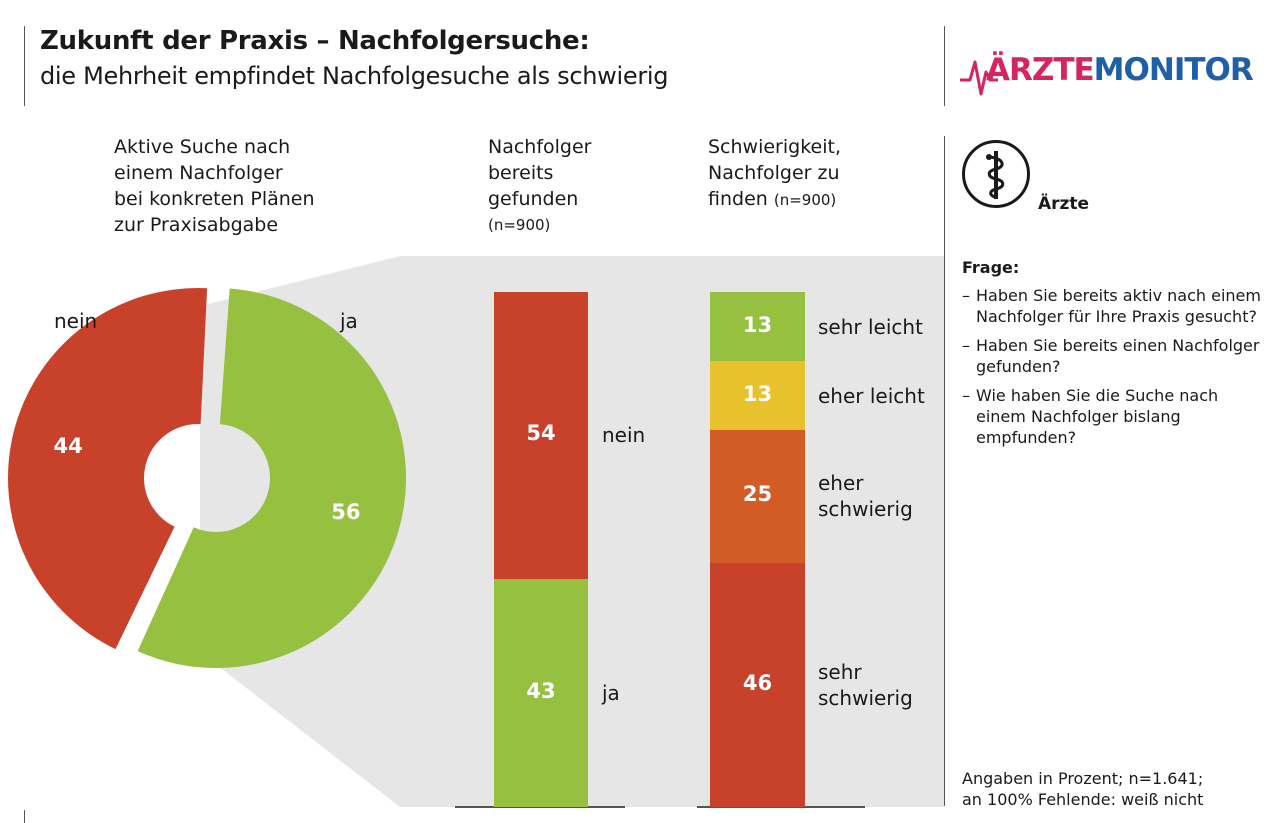 Image resolution: width=1280 pixels, height=823 pixels. What do you see at coordinates (196, 225) in the screenshot?
I see `pie-heading-line: zur Praxisabgabe` at bounding box center [196, 225].